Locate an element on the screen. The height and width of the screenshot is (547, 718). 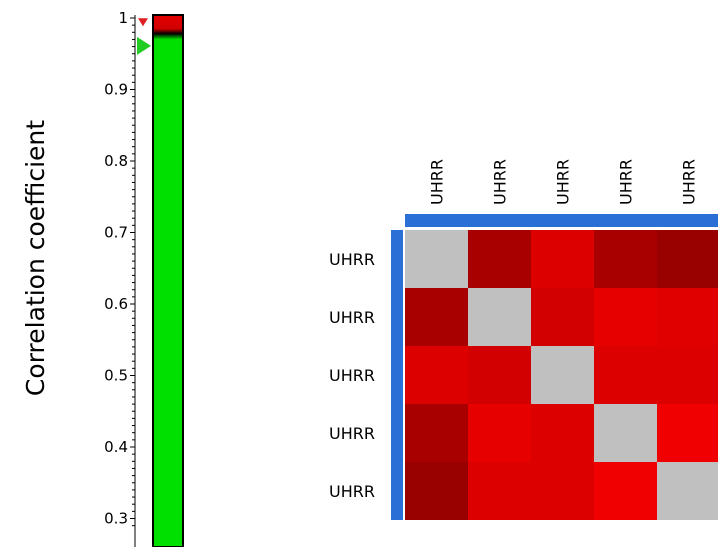
column-dendrogram is located at coordinates (561, 220).